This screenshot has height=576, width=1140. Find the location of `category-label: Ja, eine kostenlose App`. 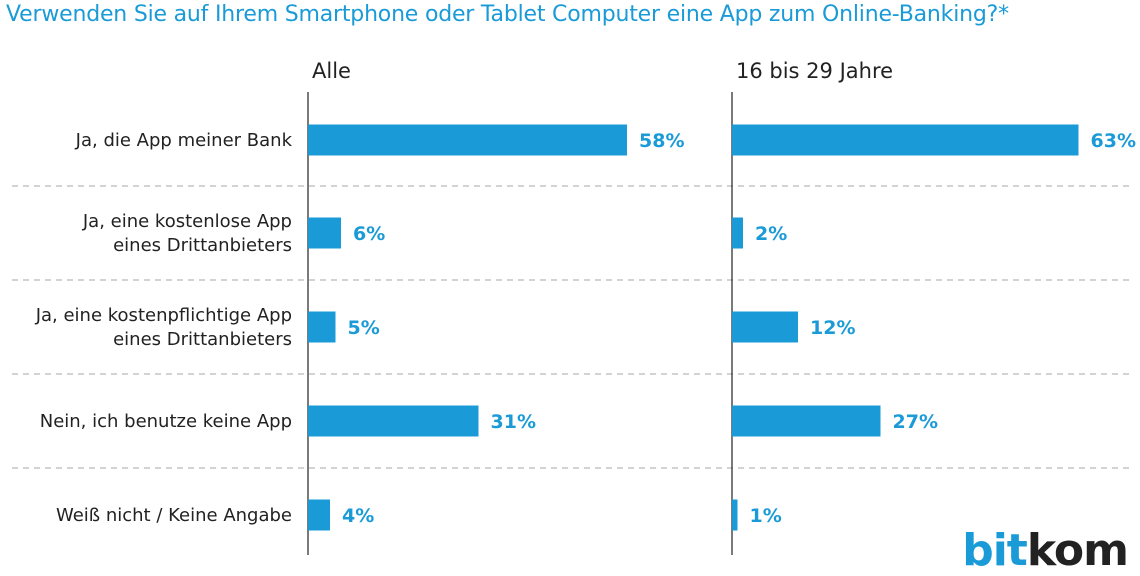

category-label: Ja, eine kostenlose App is located at coordinates (187, 221).